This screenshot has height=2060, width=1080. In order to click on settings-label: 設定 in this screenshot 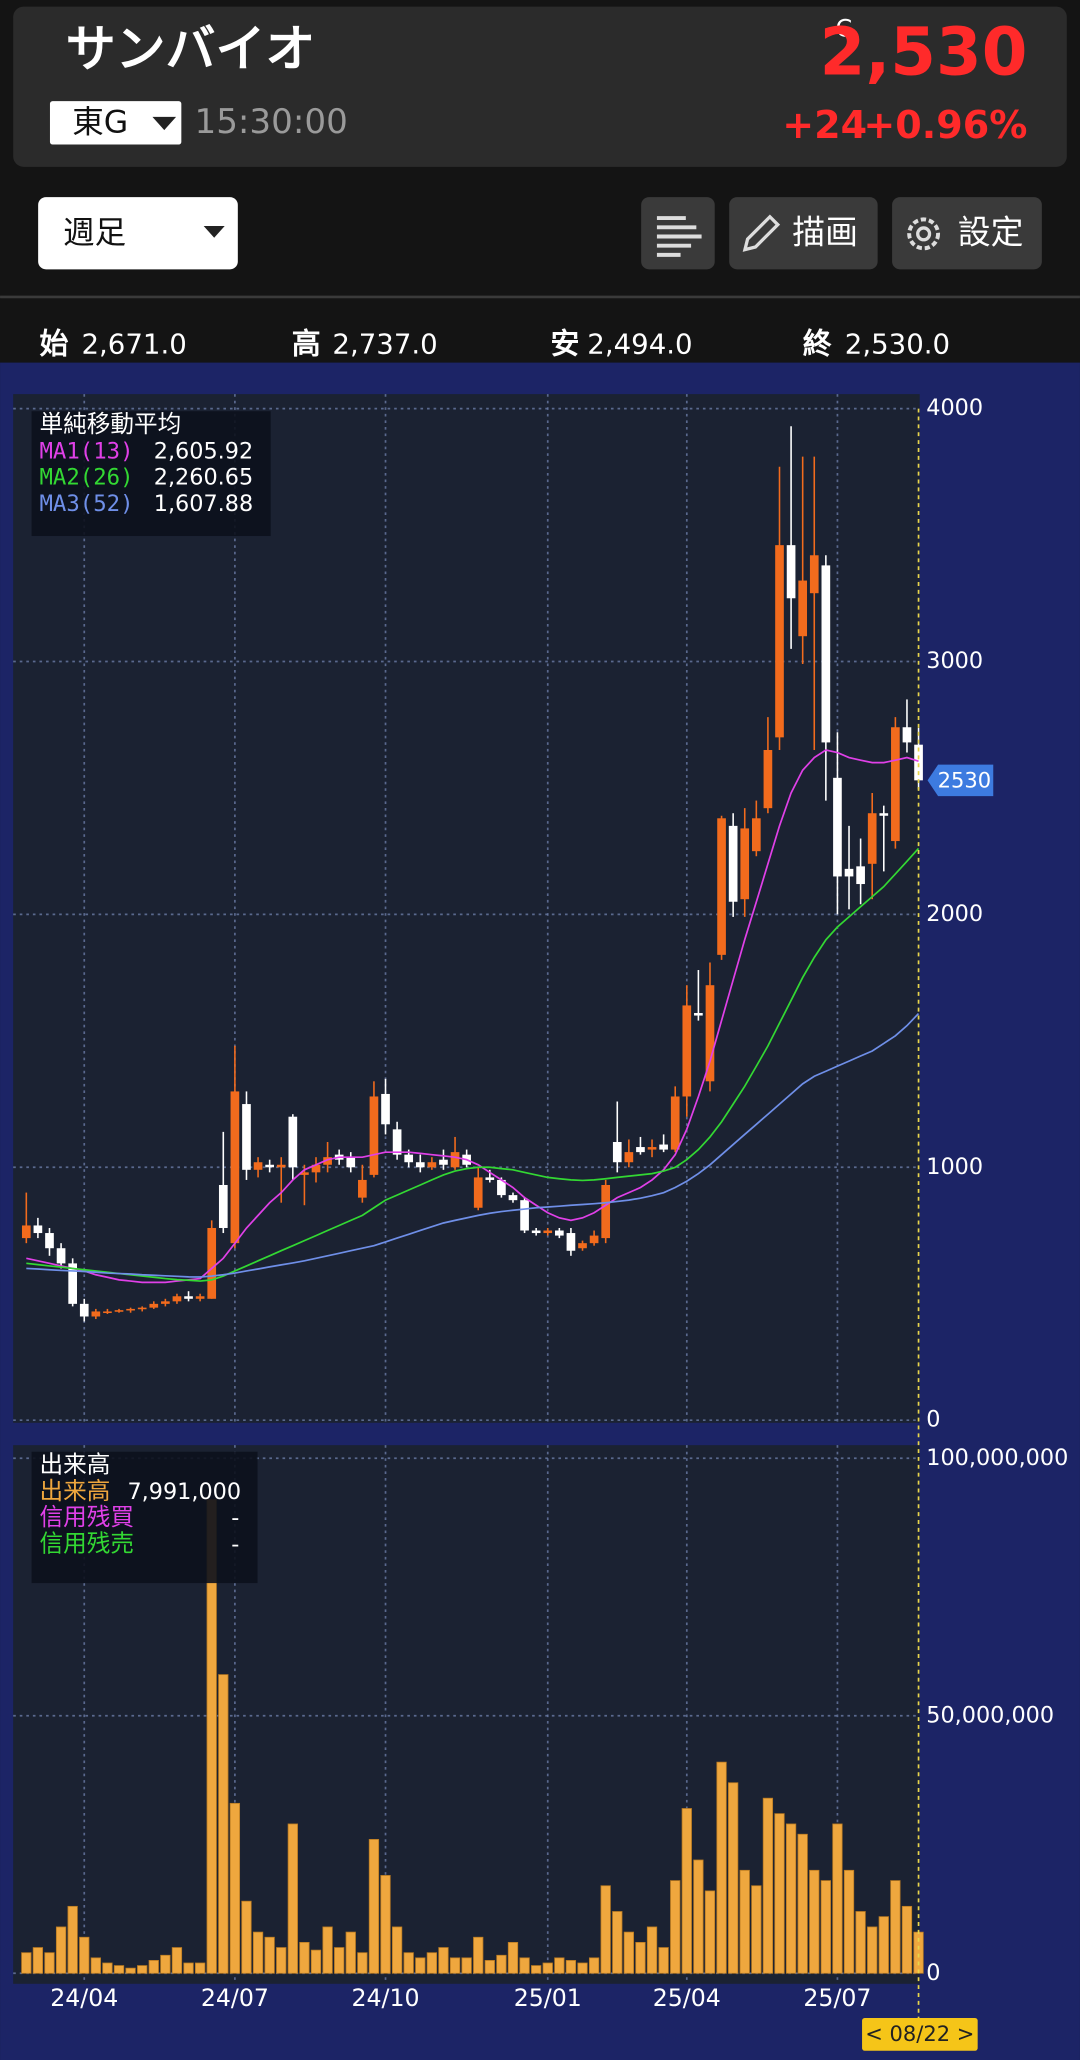, I will do `click(991, 232)`.